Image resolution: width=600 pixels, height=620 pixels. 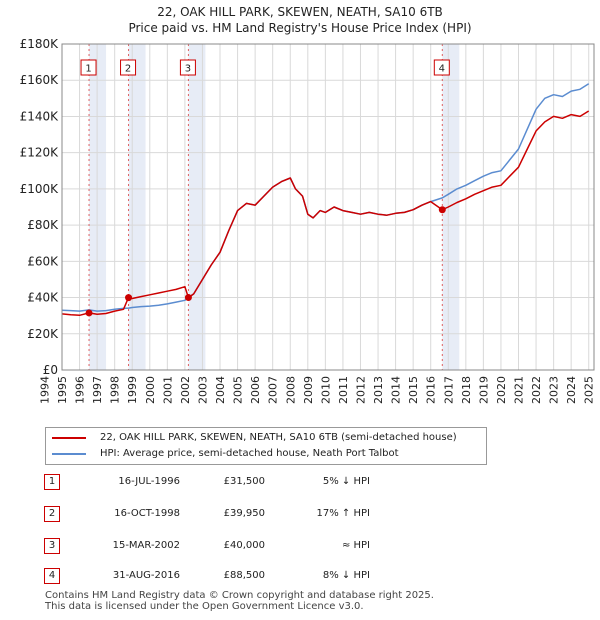 I want to click on sale-date: 31-AUG-2016, so click(x=146, y=575).